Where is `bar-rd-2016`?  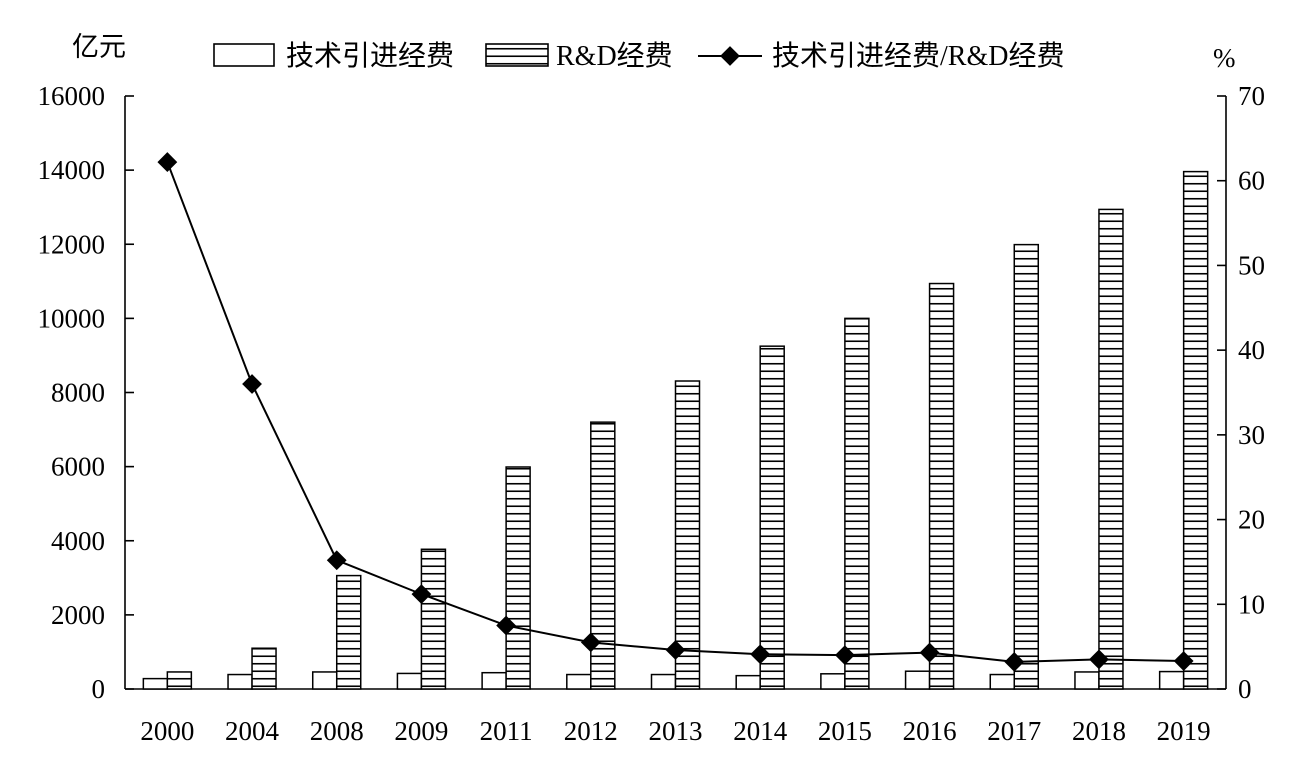
bar-rd-2016 is located at coordinates (941, 486).